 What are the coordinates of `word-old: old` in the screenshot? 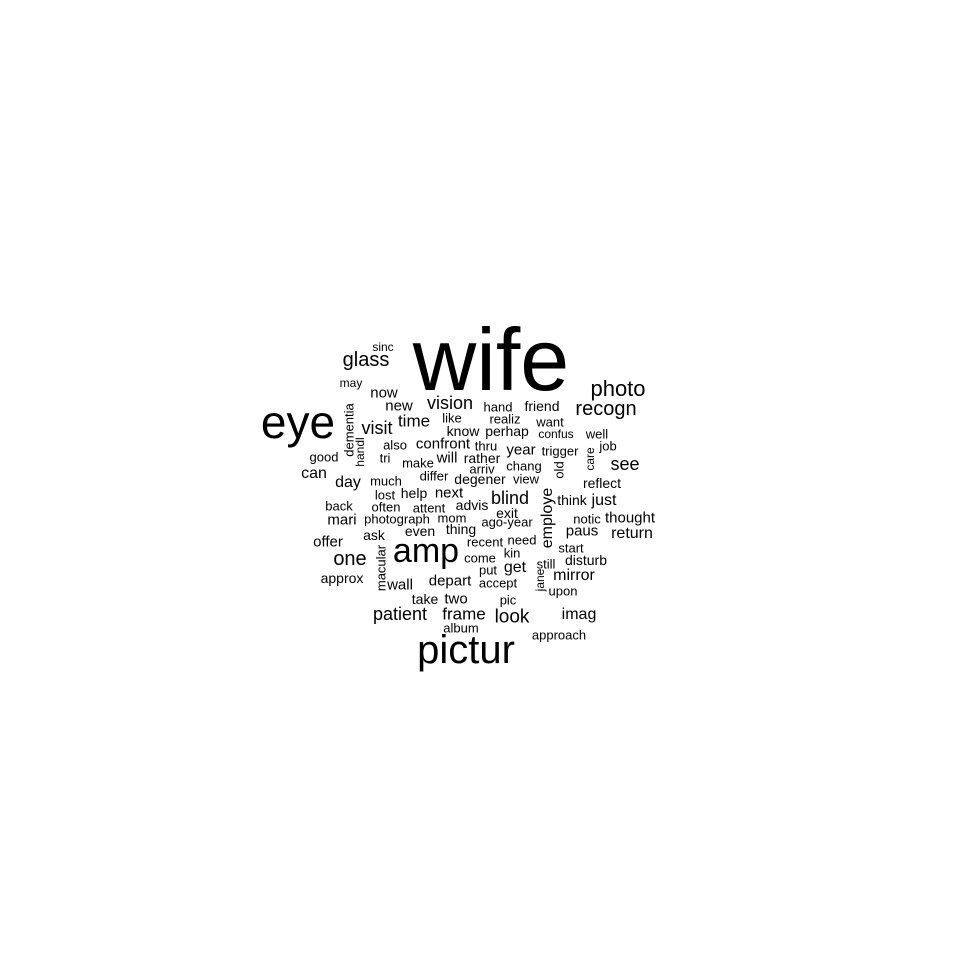 It's located at (559, 470).